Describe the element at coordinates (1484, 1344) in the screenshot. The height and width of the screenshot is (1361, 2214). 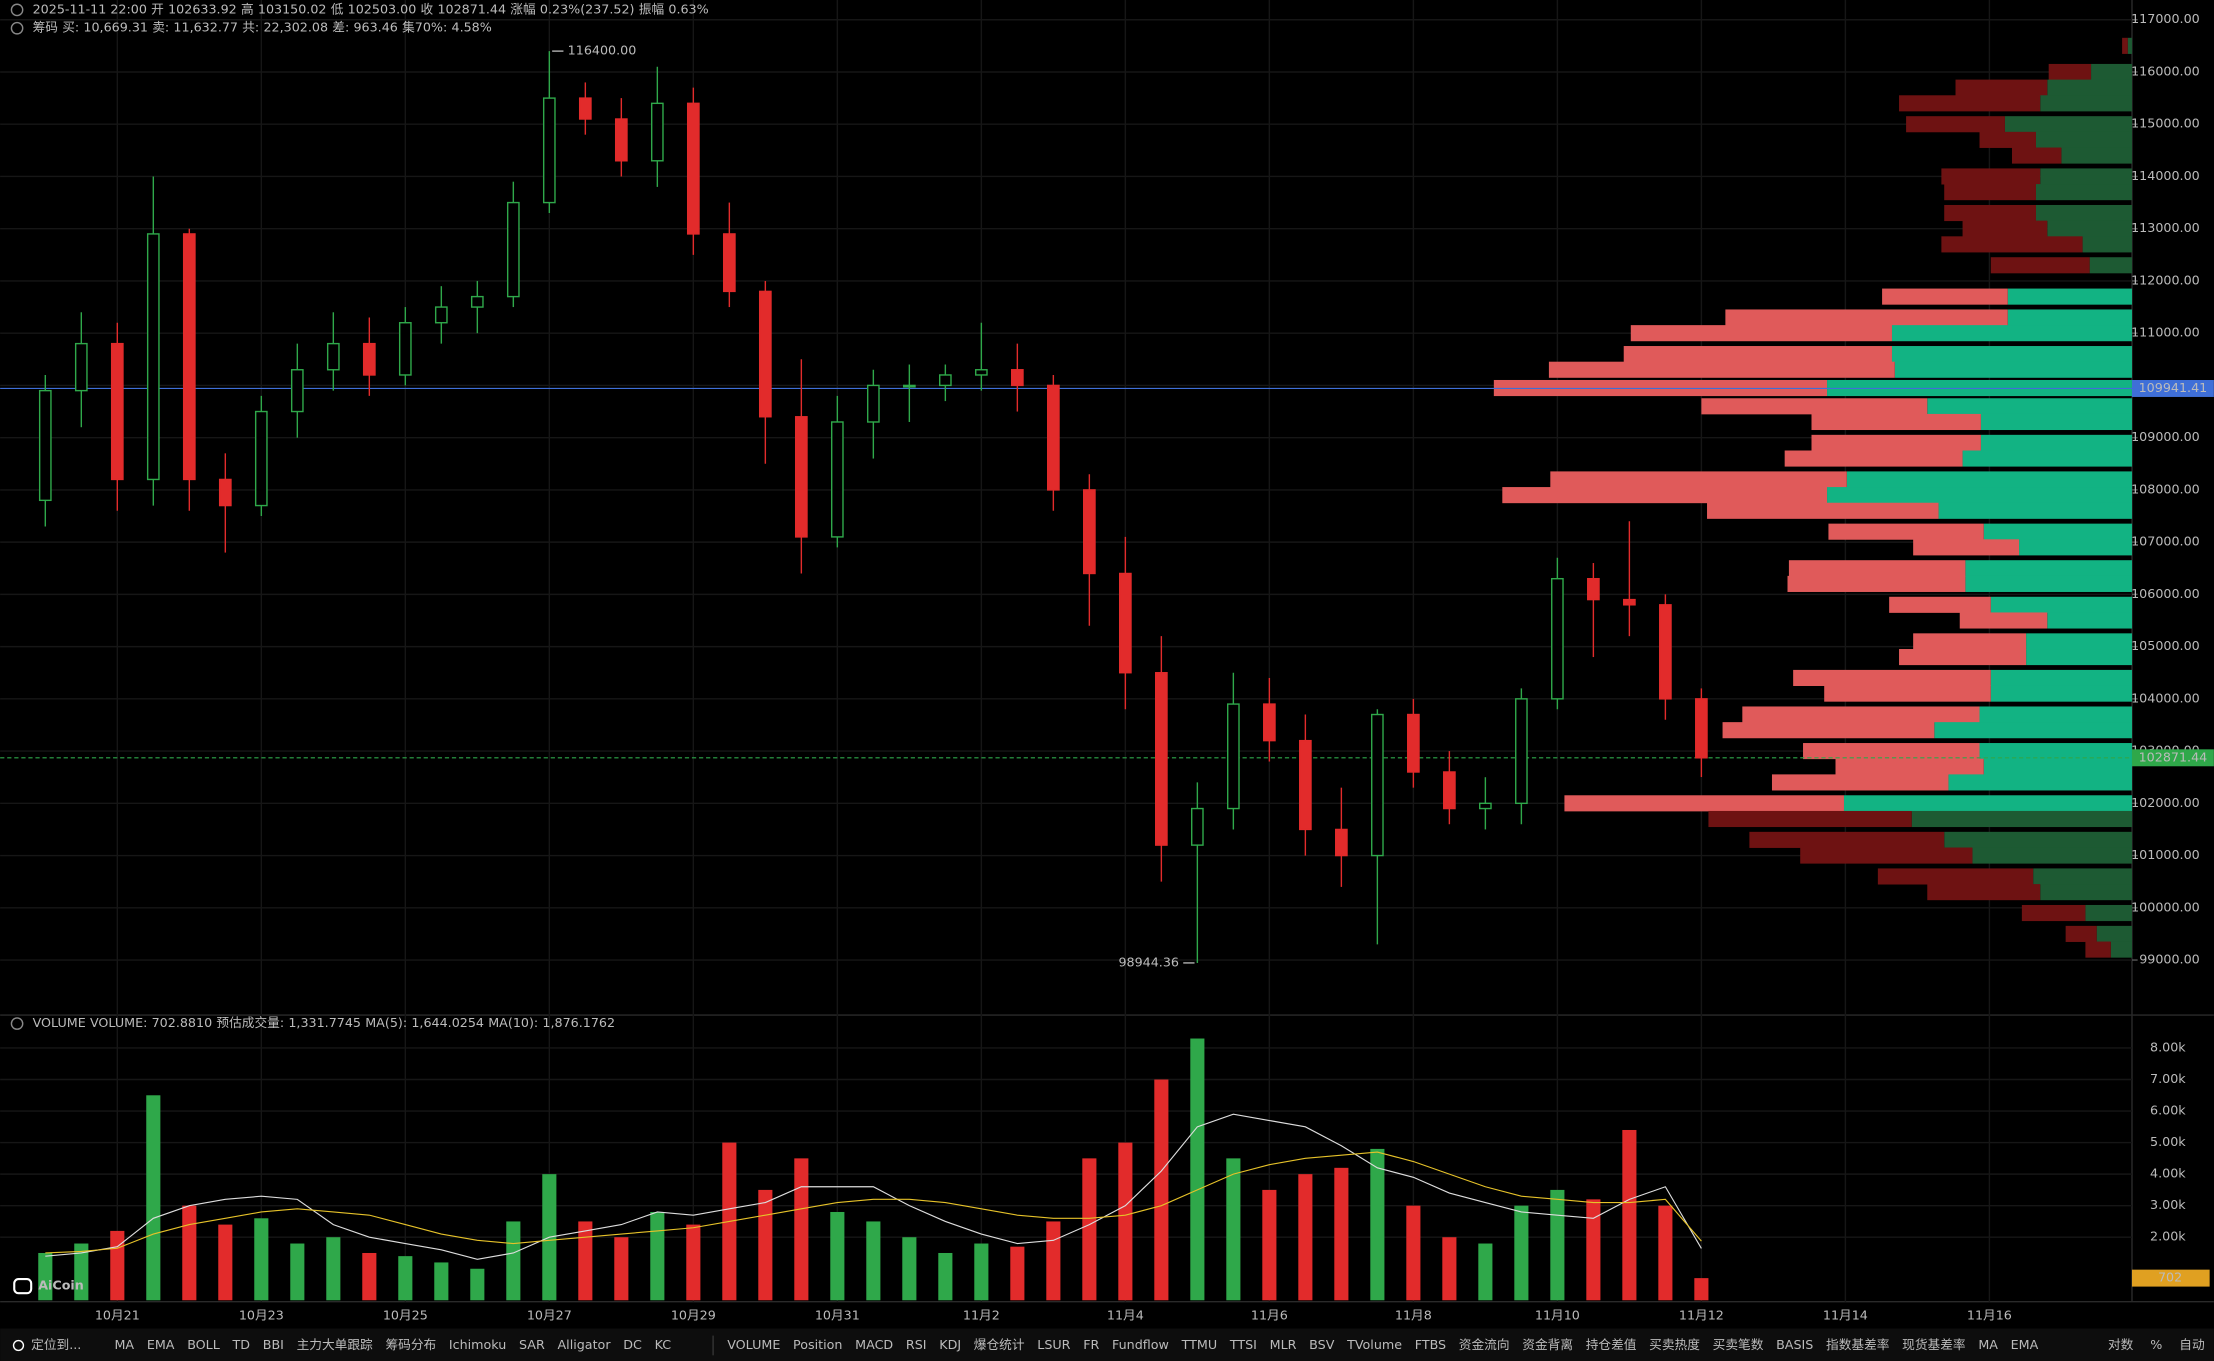
I see `indicator-tab: 资金流向` at that location.